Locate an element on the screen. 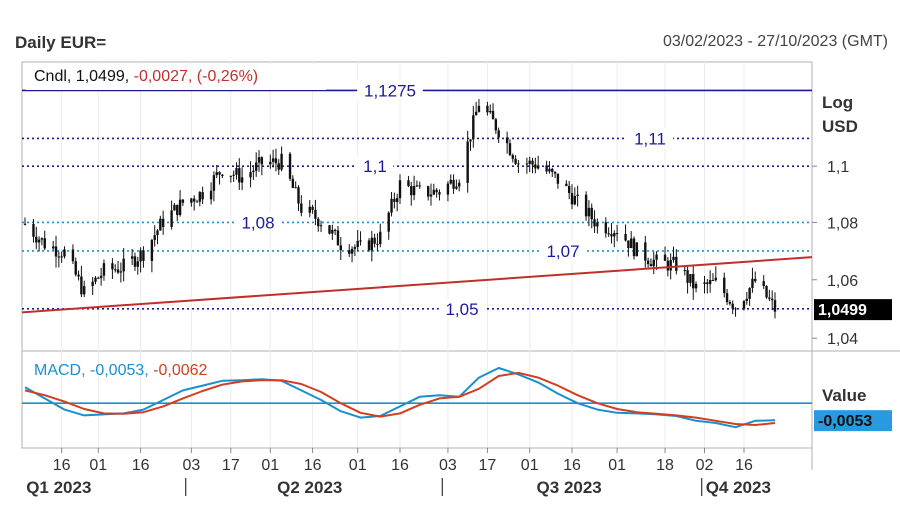 This screenshot has width=900, height=506. price-tick-label-0: 1,04 is located at coordinates (842, 339).